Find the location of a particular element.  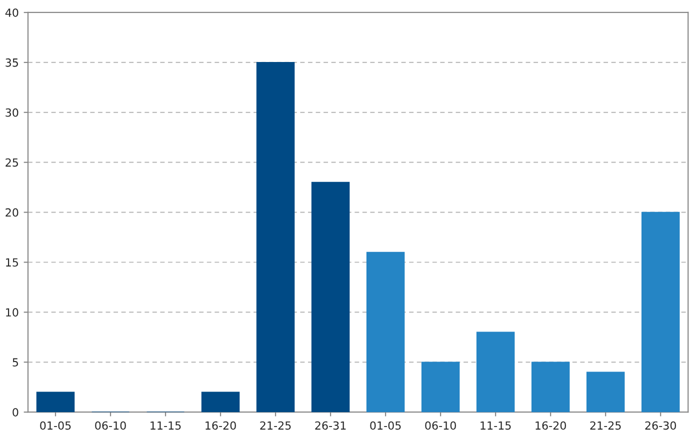

y-tick-label: 0 is located at coordinates (15, 412).